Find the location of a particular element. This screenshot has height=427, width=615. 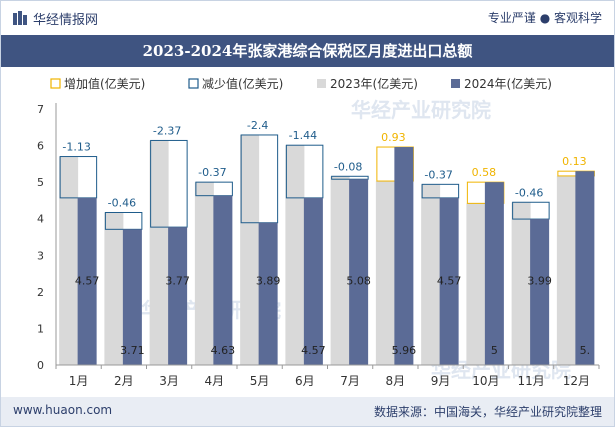

brand-logo-icon is located at coordinates (20, 18).